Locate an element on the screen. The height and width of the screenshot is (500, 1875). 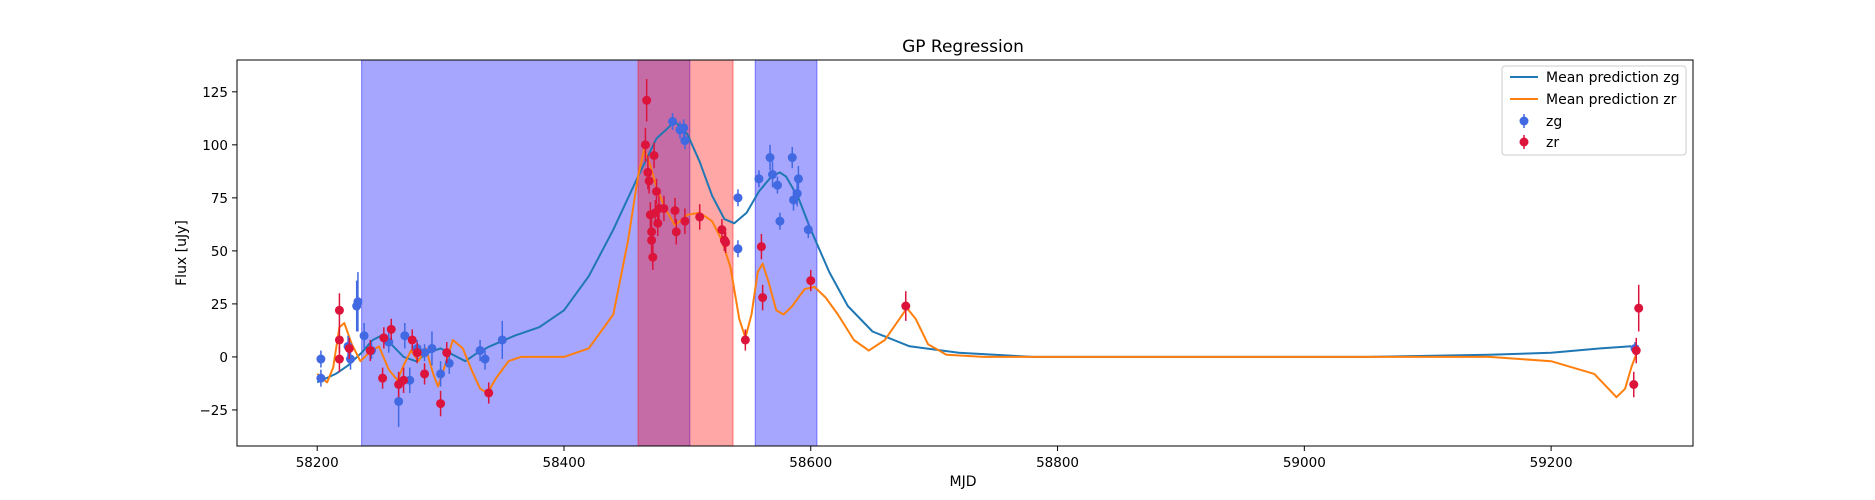
legend-label-zg: zg is located at coordinates (1554, 122).